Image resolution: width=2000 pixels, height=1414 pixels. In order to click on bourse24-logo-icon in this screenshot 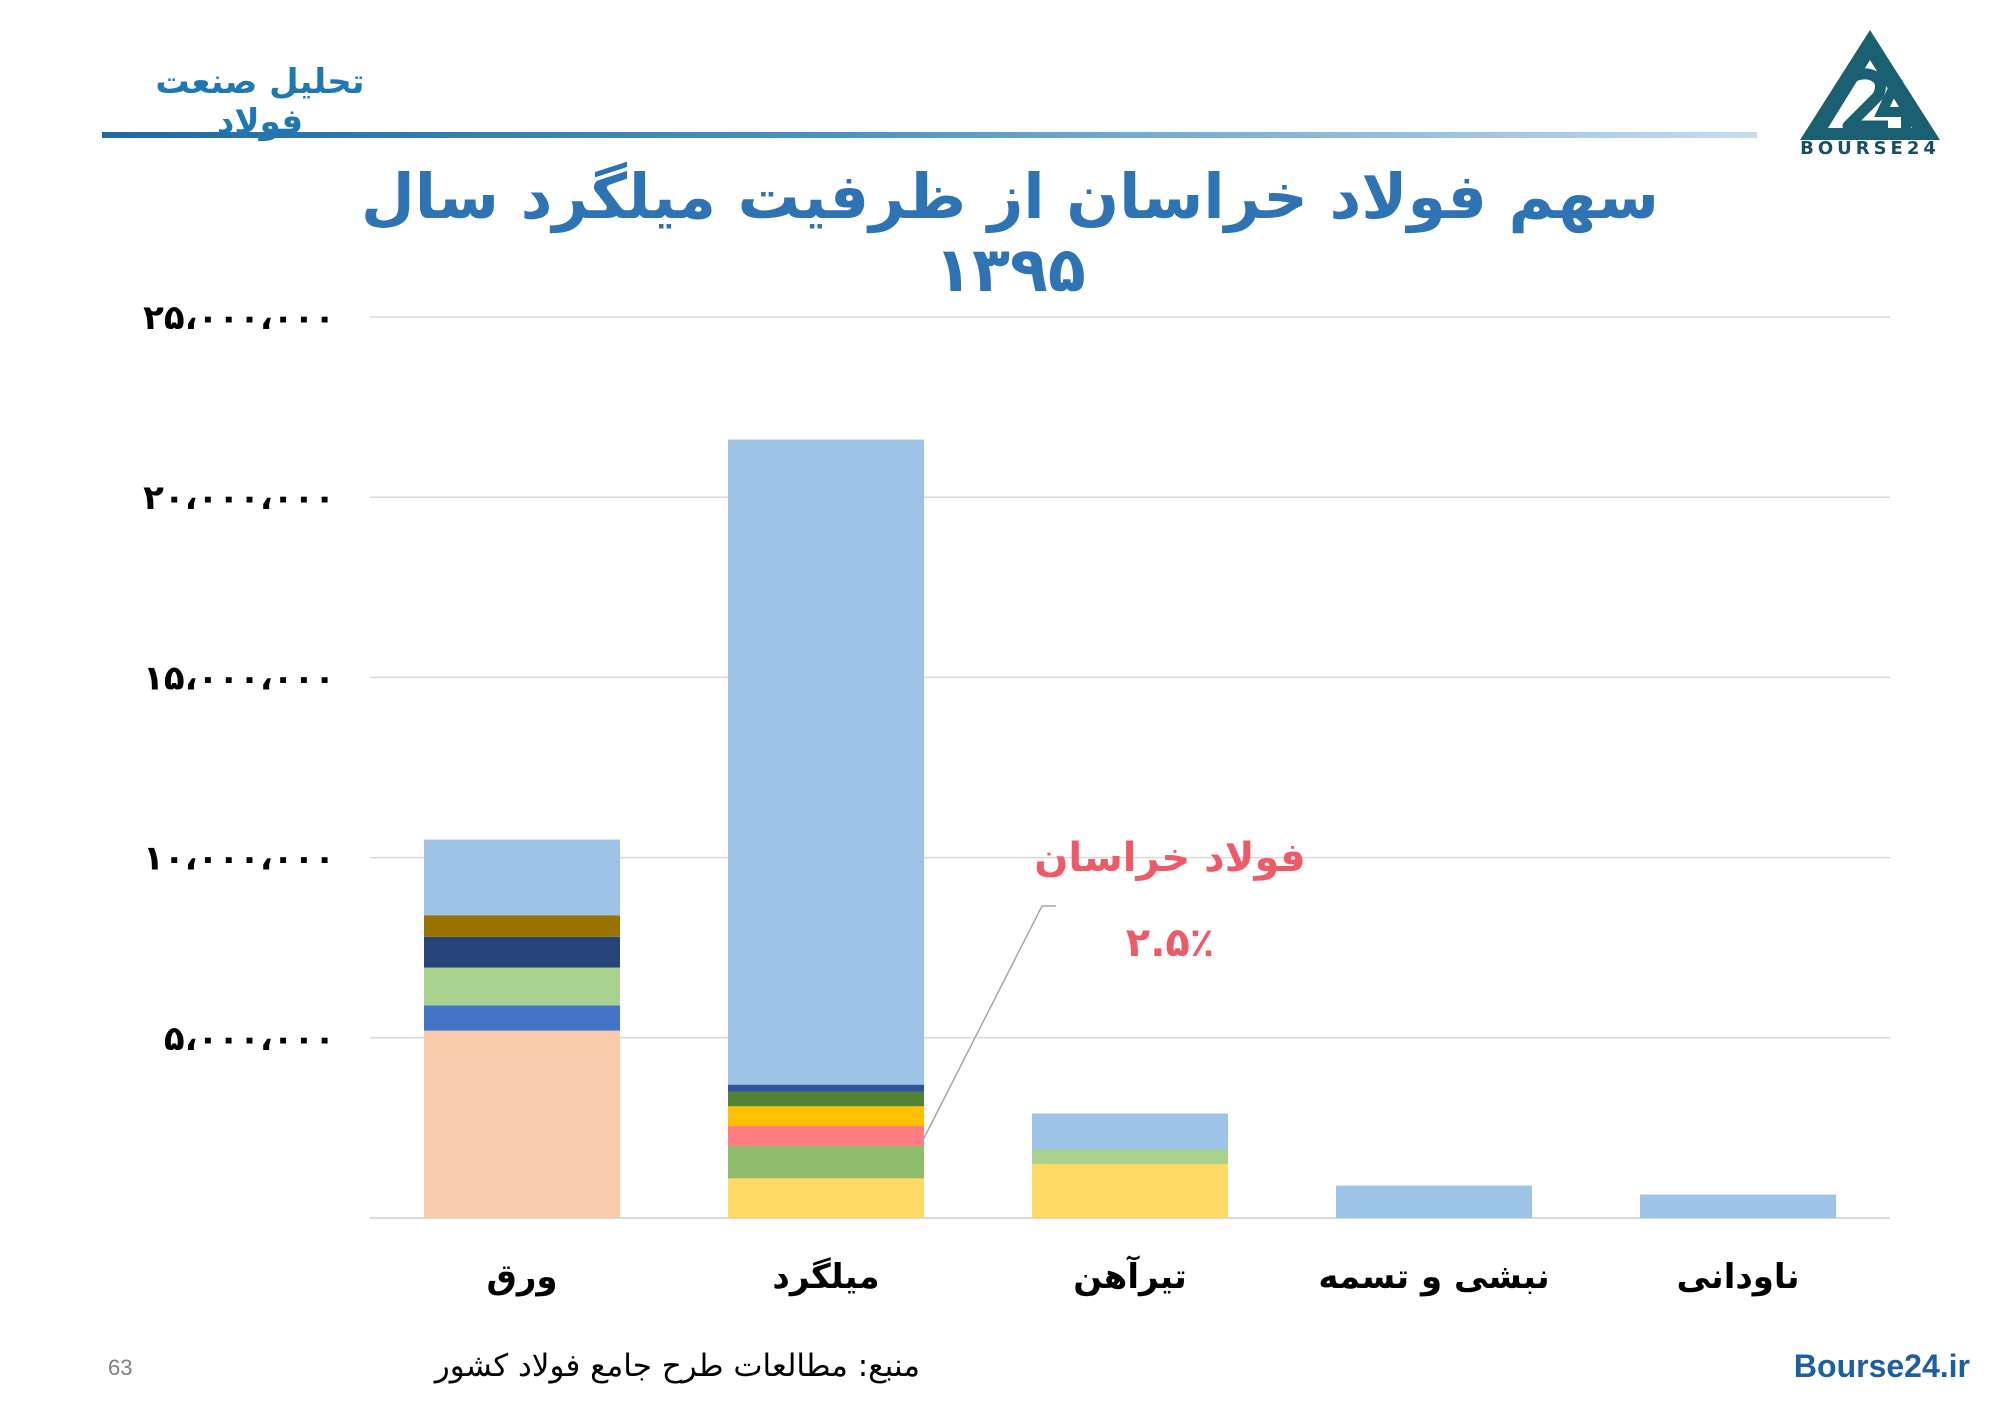, I will do `click(1870, 85)`.